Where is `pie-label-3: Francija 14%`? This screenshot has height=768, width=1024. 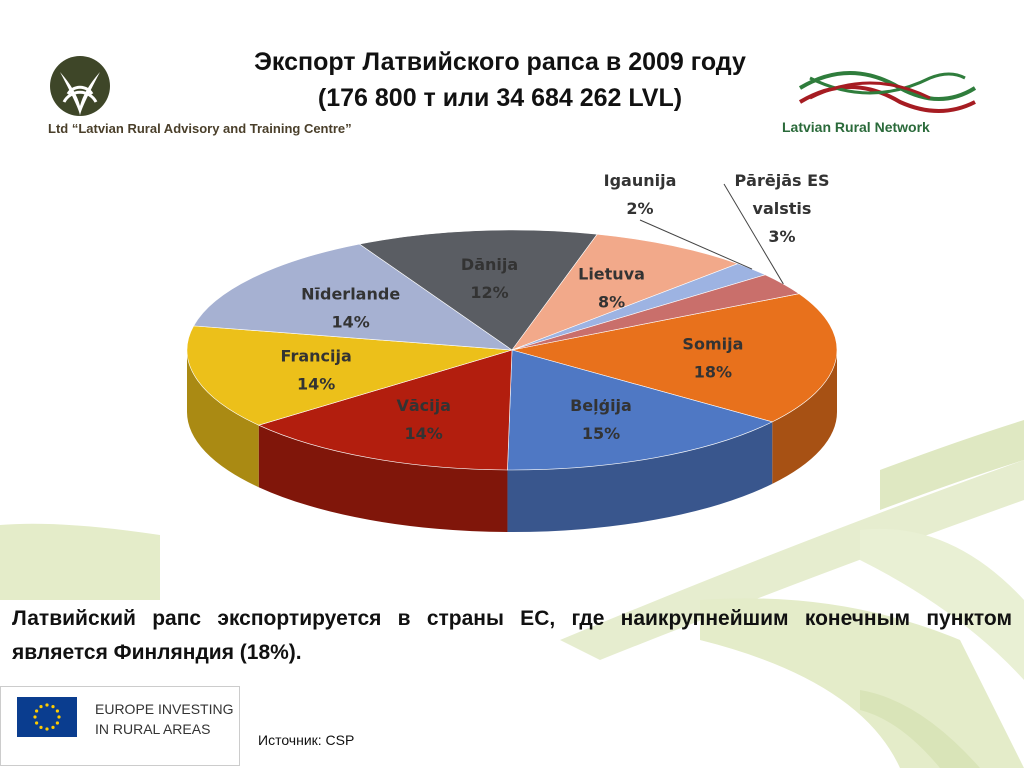
pie-label-3: Francija 14% is located at coordinates (316, 369).